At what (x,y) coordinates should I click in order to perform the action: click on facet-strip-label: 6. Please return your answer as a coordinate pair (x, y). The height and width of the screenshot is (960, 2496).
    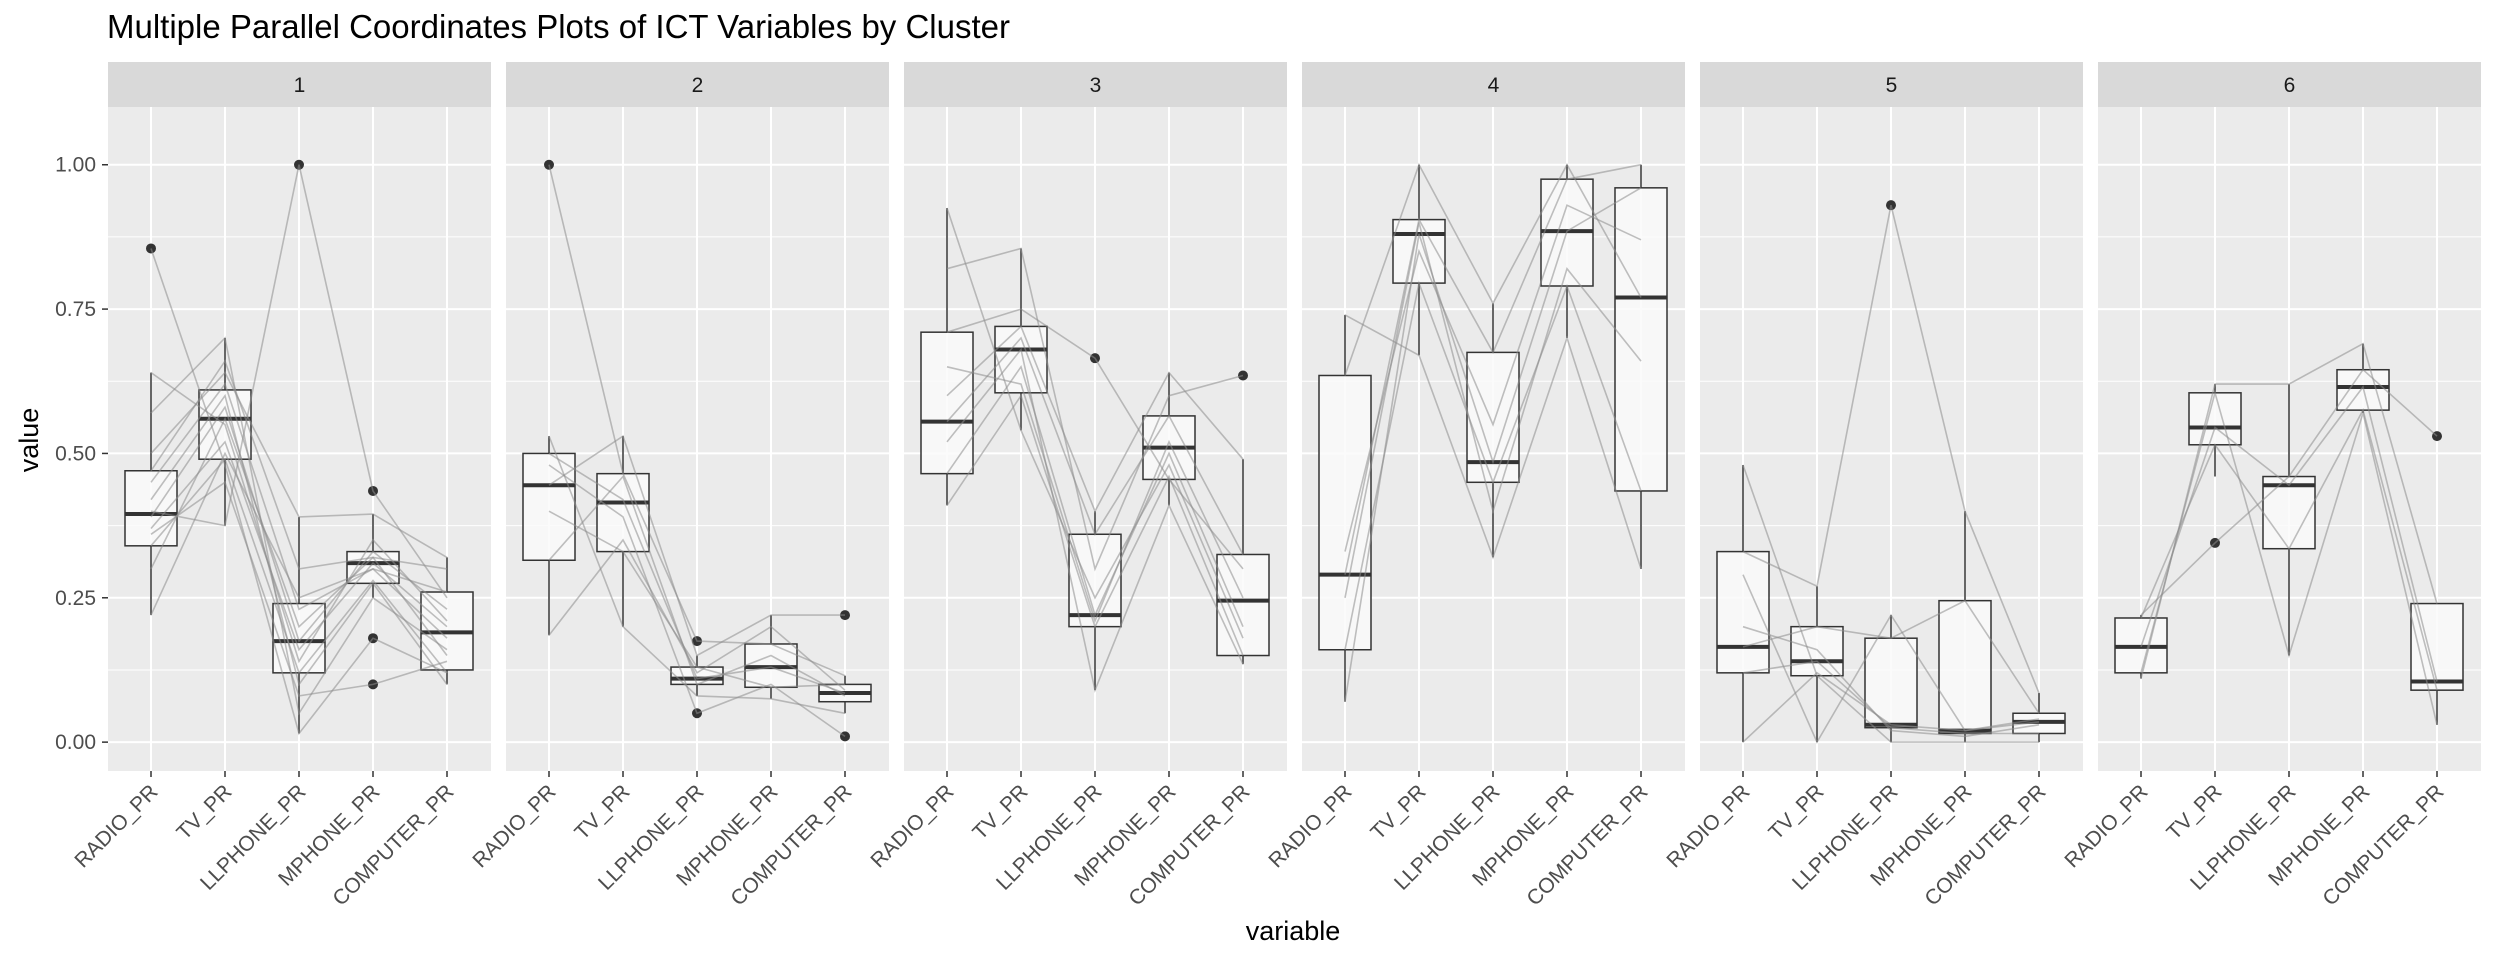
    Looking at the image, I should click on (2290, 85).